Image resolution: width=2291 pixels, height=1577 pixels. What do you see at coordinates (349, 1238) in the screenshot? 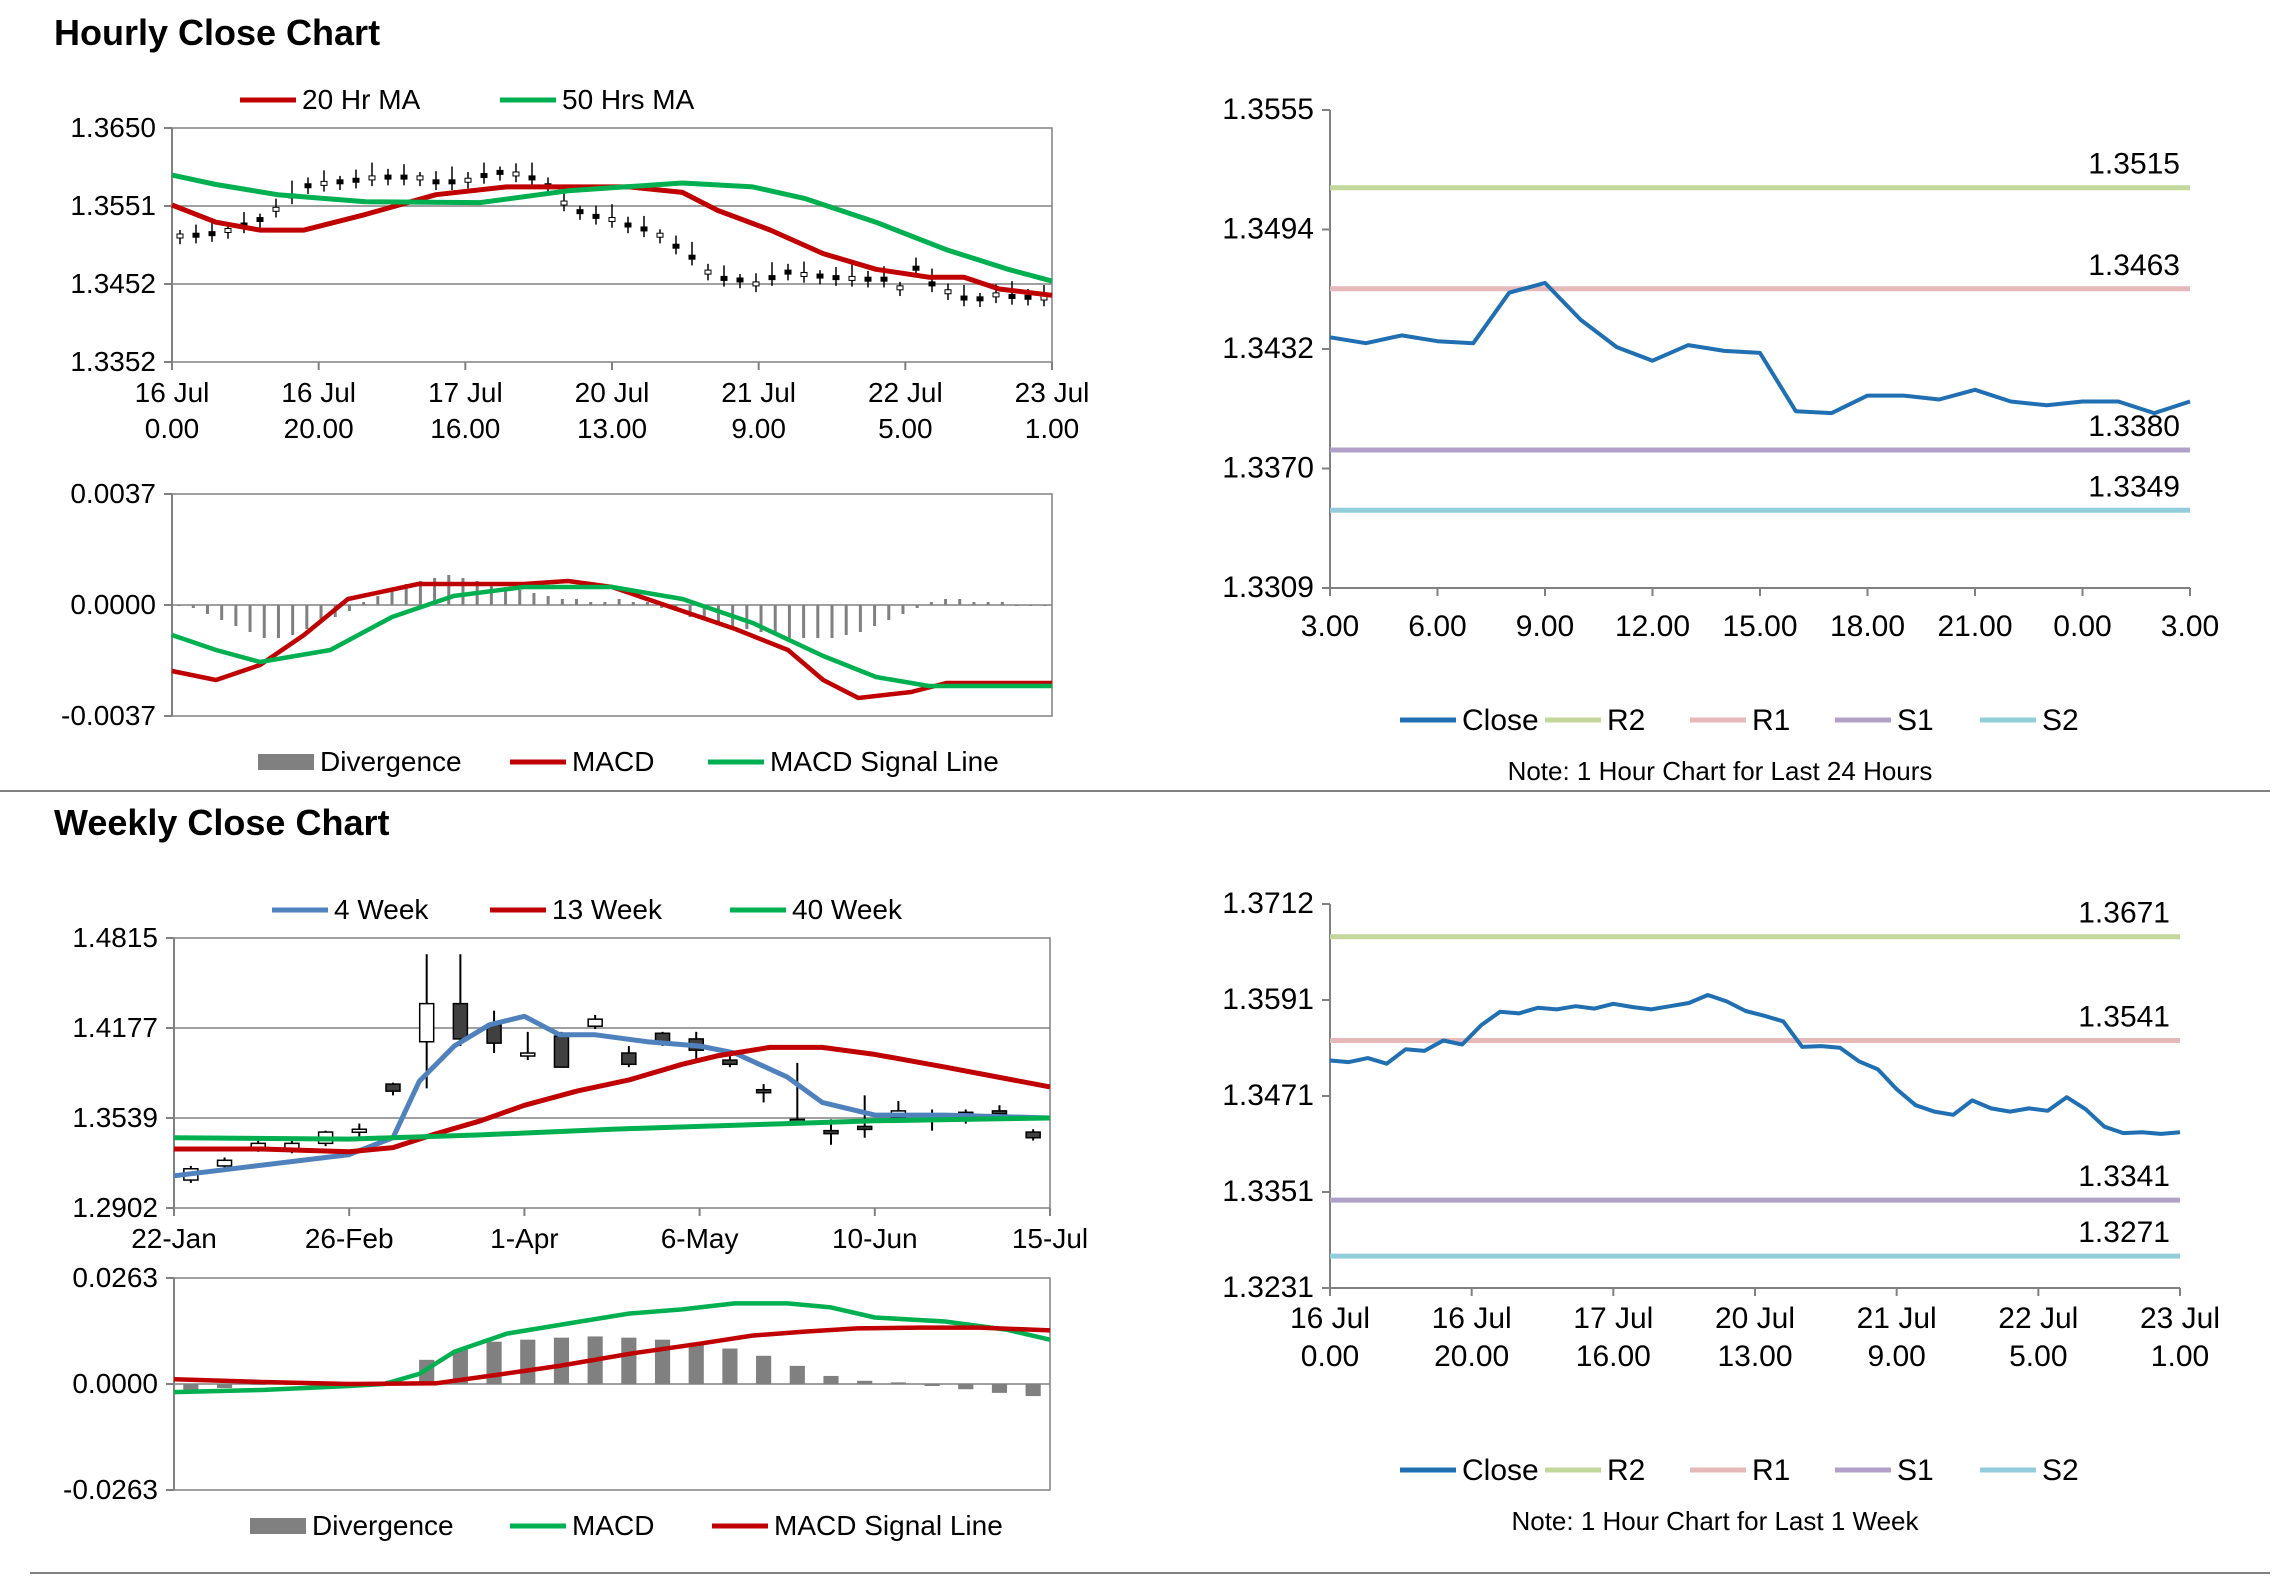
I see `x-tick-label: 26-Feb` at bounding box center [349, 1238].